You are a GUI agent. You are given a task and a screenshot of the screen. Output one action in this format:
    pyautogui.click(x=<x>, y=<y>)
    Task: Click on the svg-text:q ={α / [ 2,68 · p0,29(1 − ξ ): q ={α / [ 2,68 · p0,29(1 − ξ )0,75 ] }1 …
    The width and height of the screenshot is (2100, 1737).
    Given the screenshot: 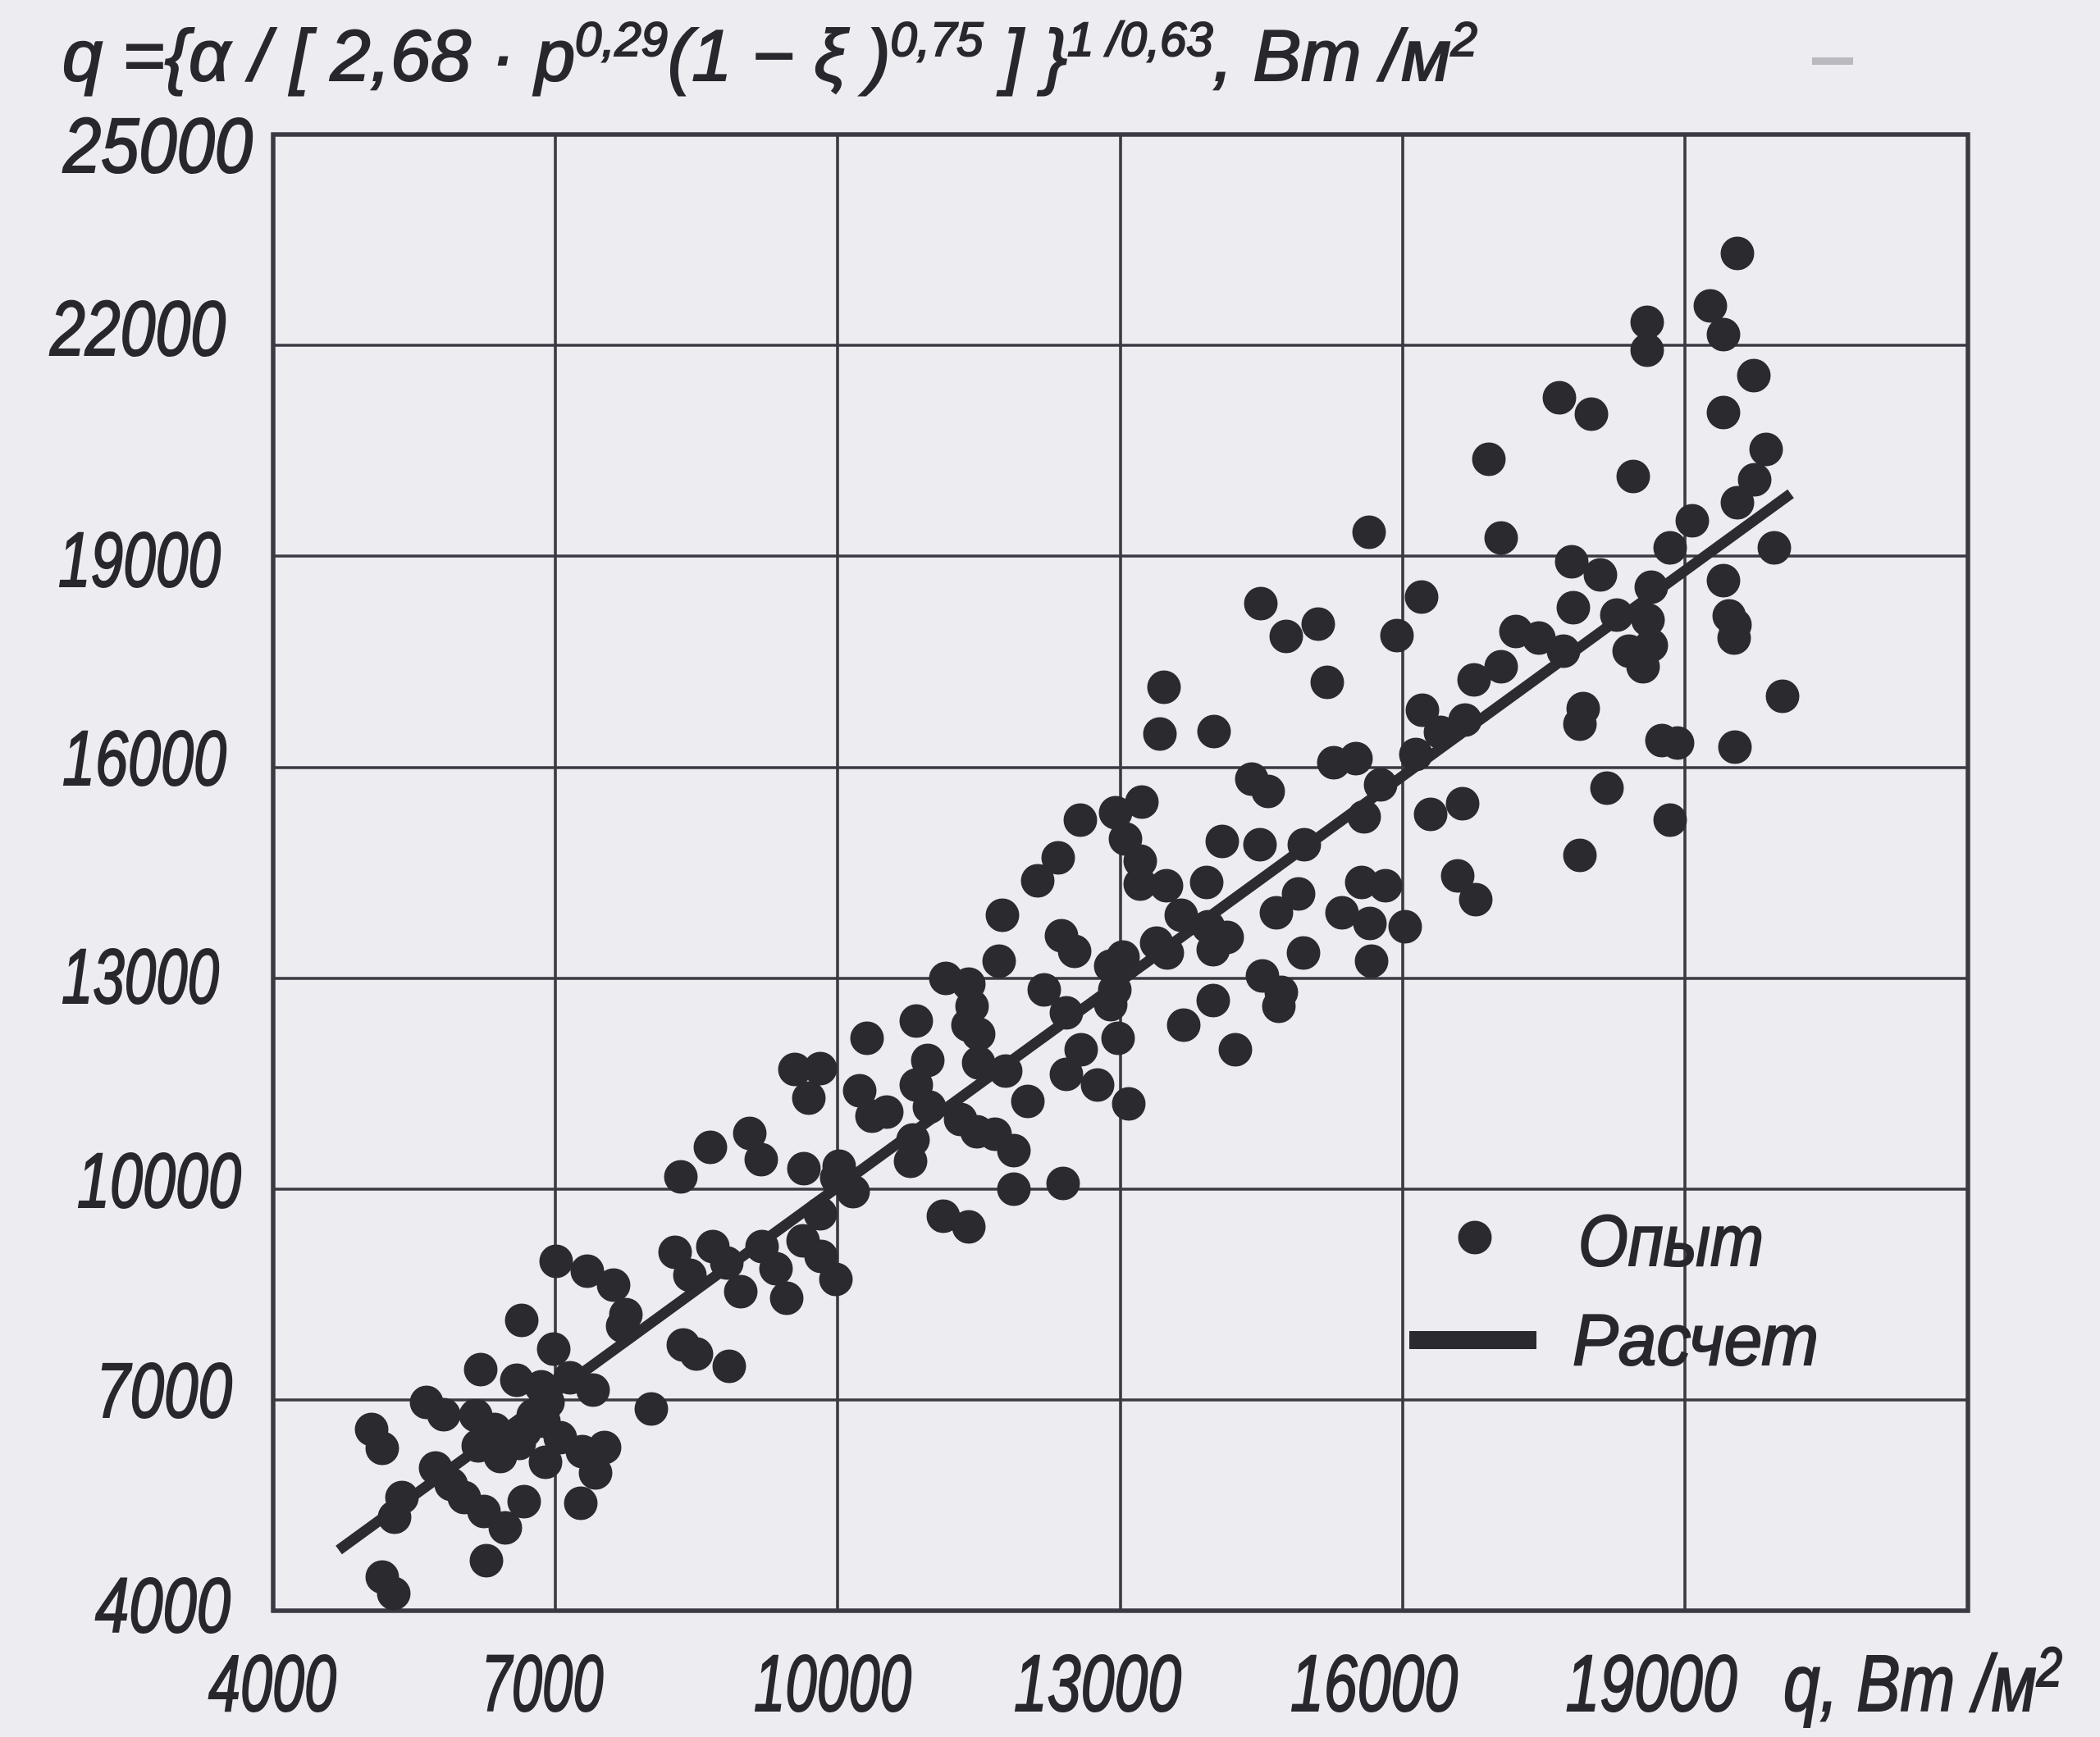 What is the action you would take?
    pyautogui.click(x=770, y=54)
    